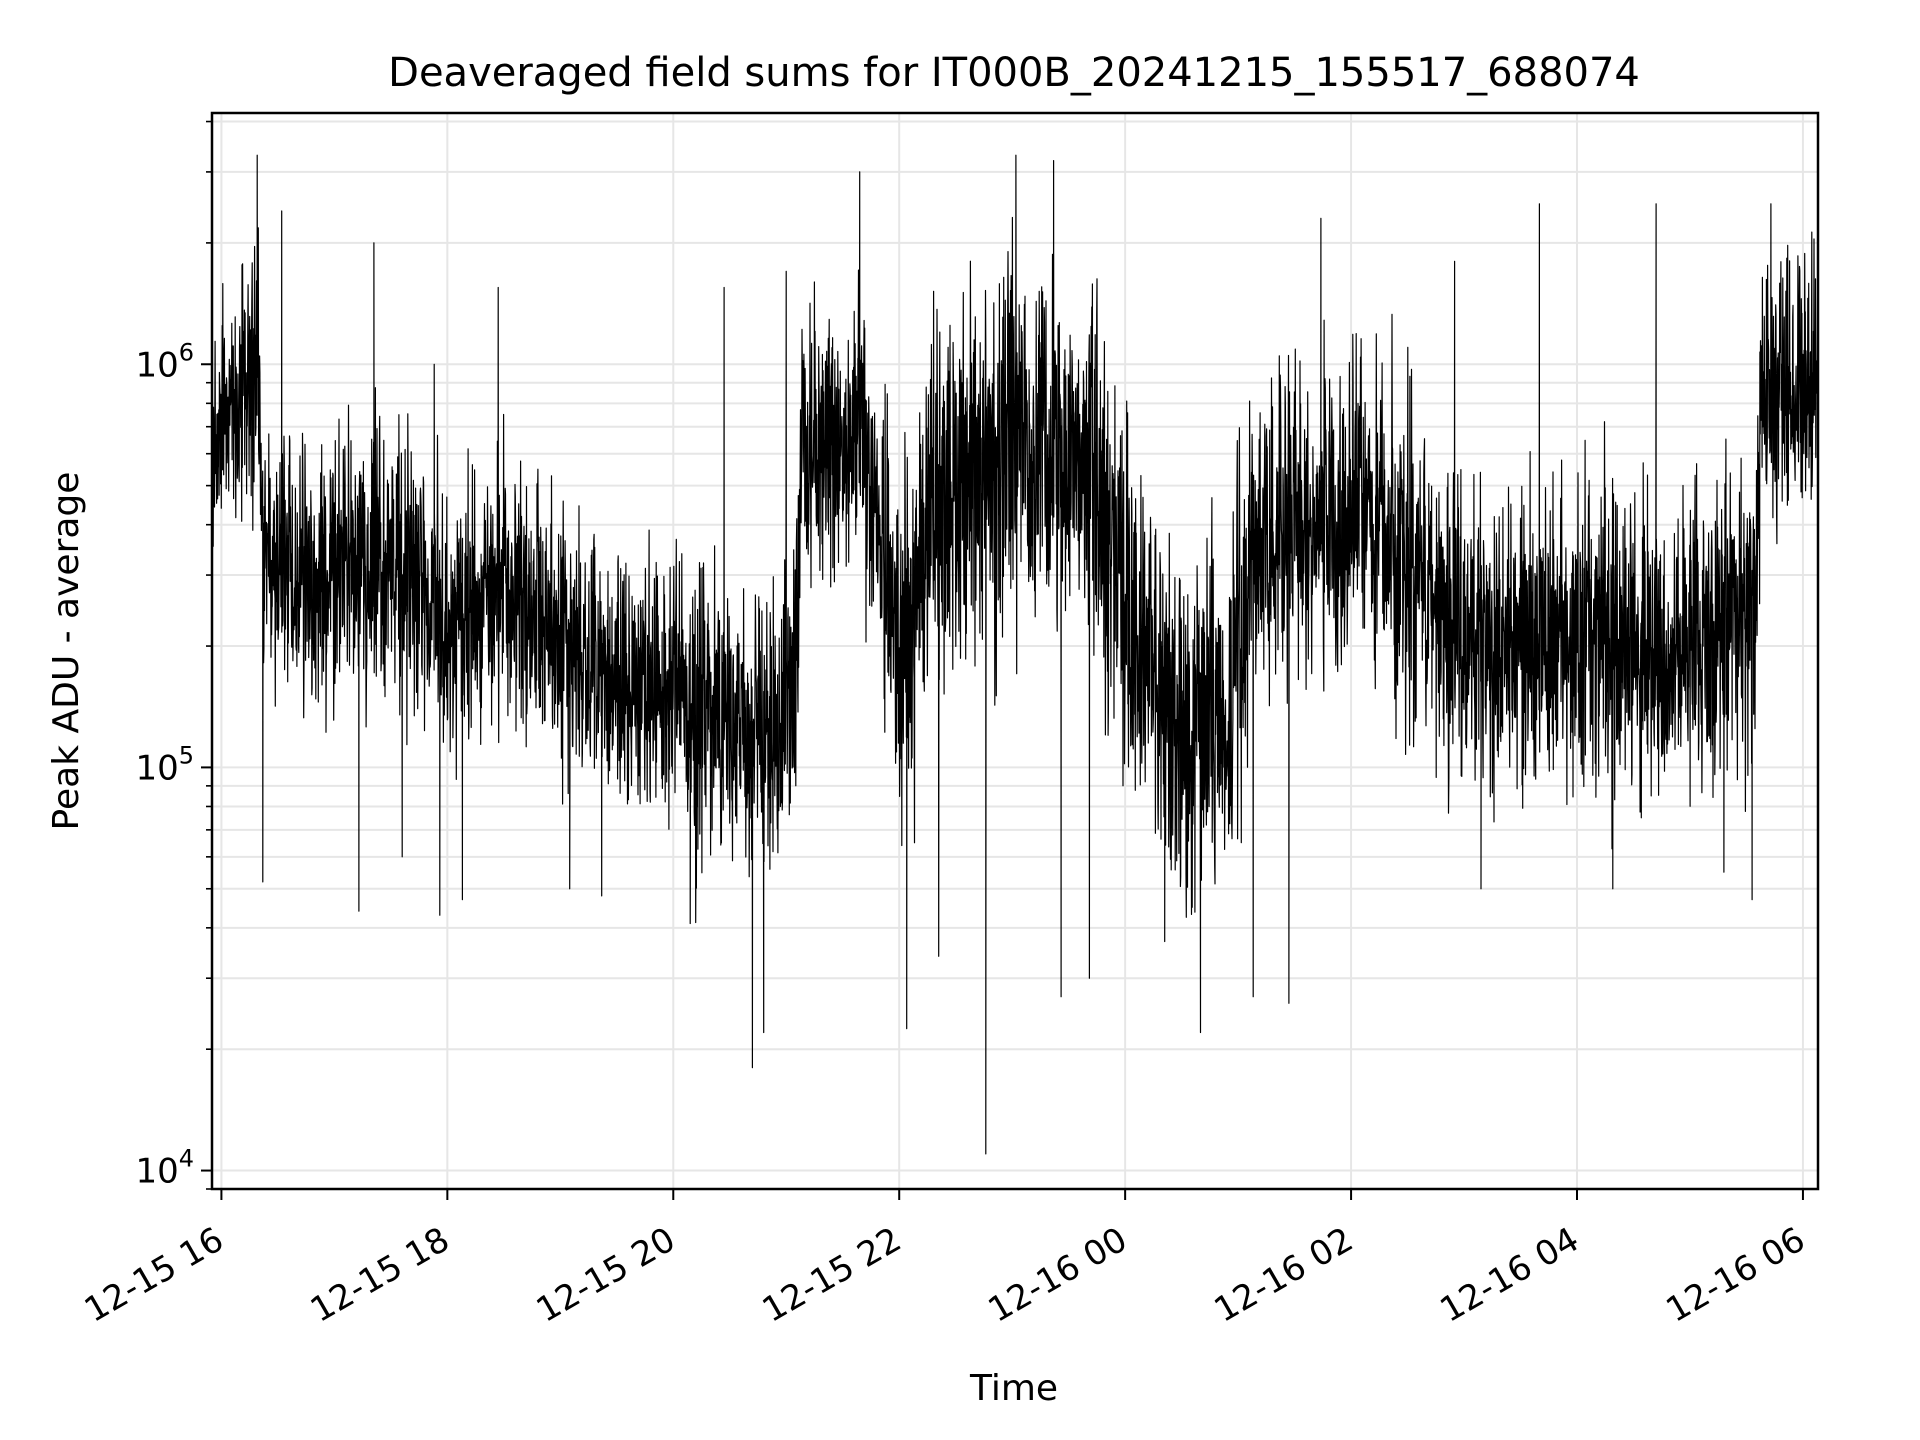 Image resolution: width=1920 pixels, height=1440 pixels. I want to click on x-axis-label: Time, so click(1013, 1388).